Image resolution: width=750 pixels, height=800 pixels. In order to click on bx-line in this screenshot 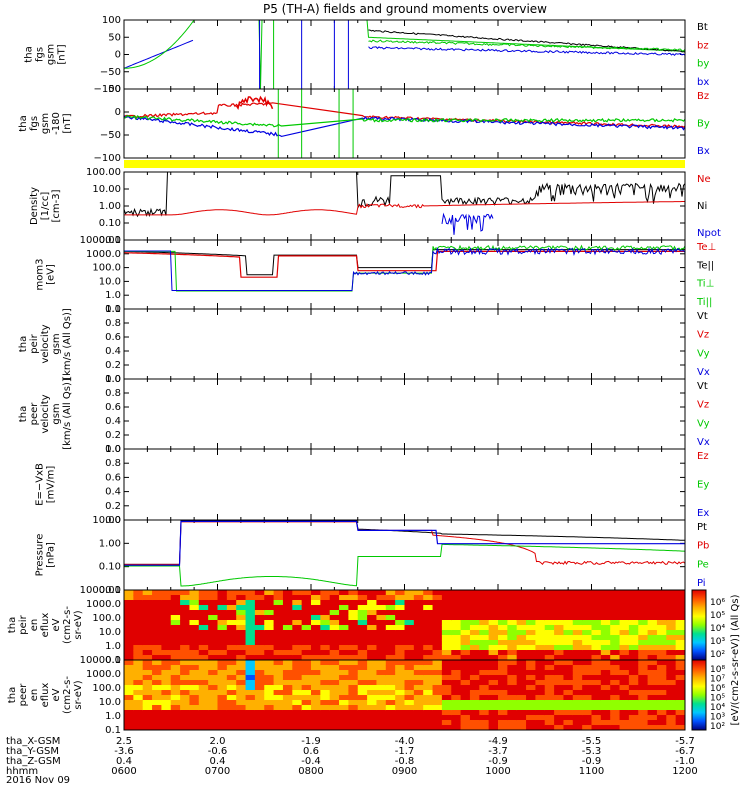, I will do `click(158, 54)`.